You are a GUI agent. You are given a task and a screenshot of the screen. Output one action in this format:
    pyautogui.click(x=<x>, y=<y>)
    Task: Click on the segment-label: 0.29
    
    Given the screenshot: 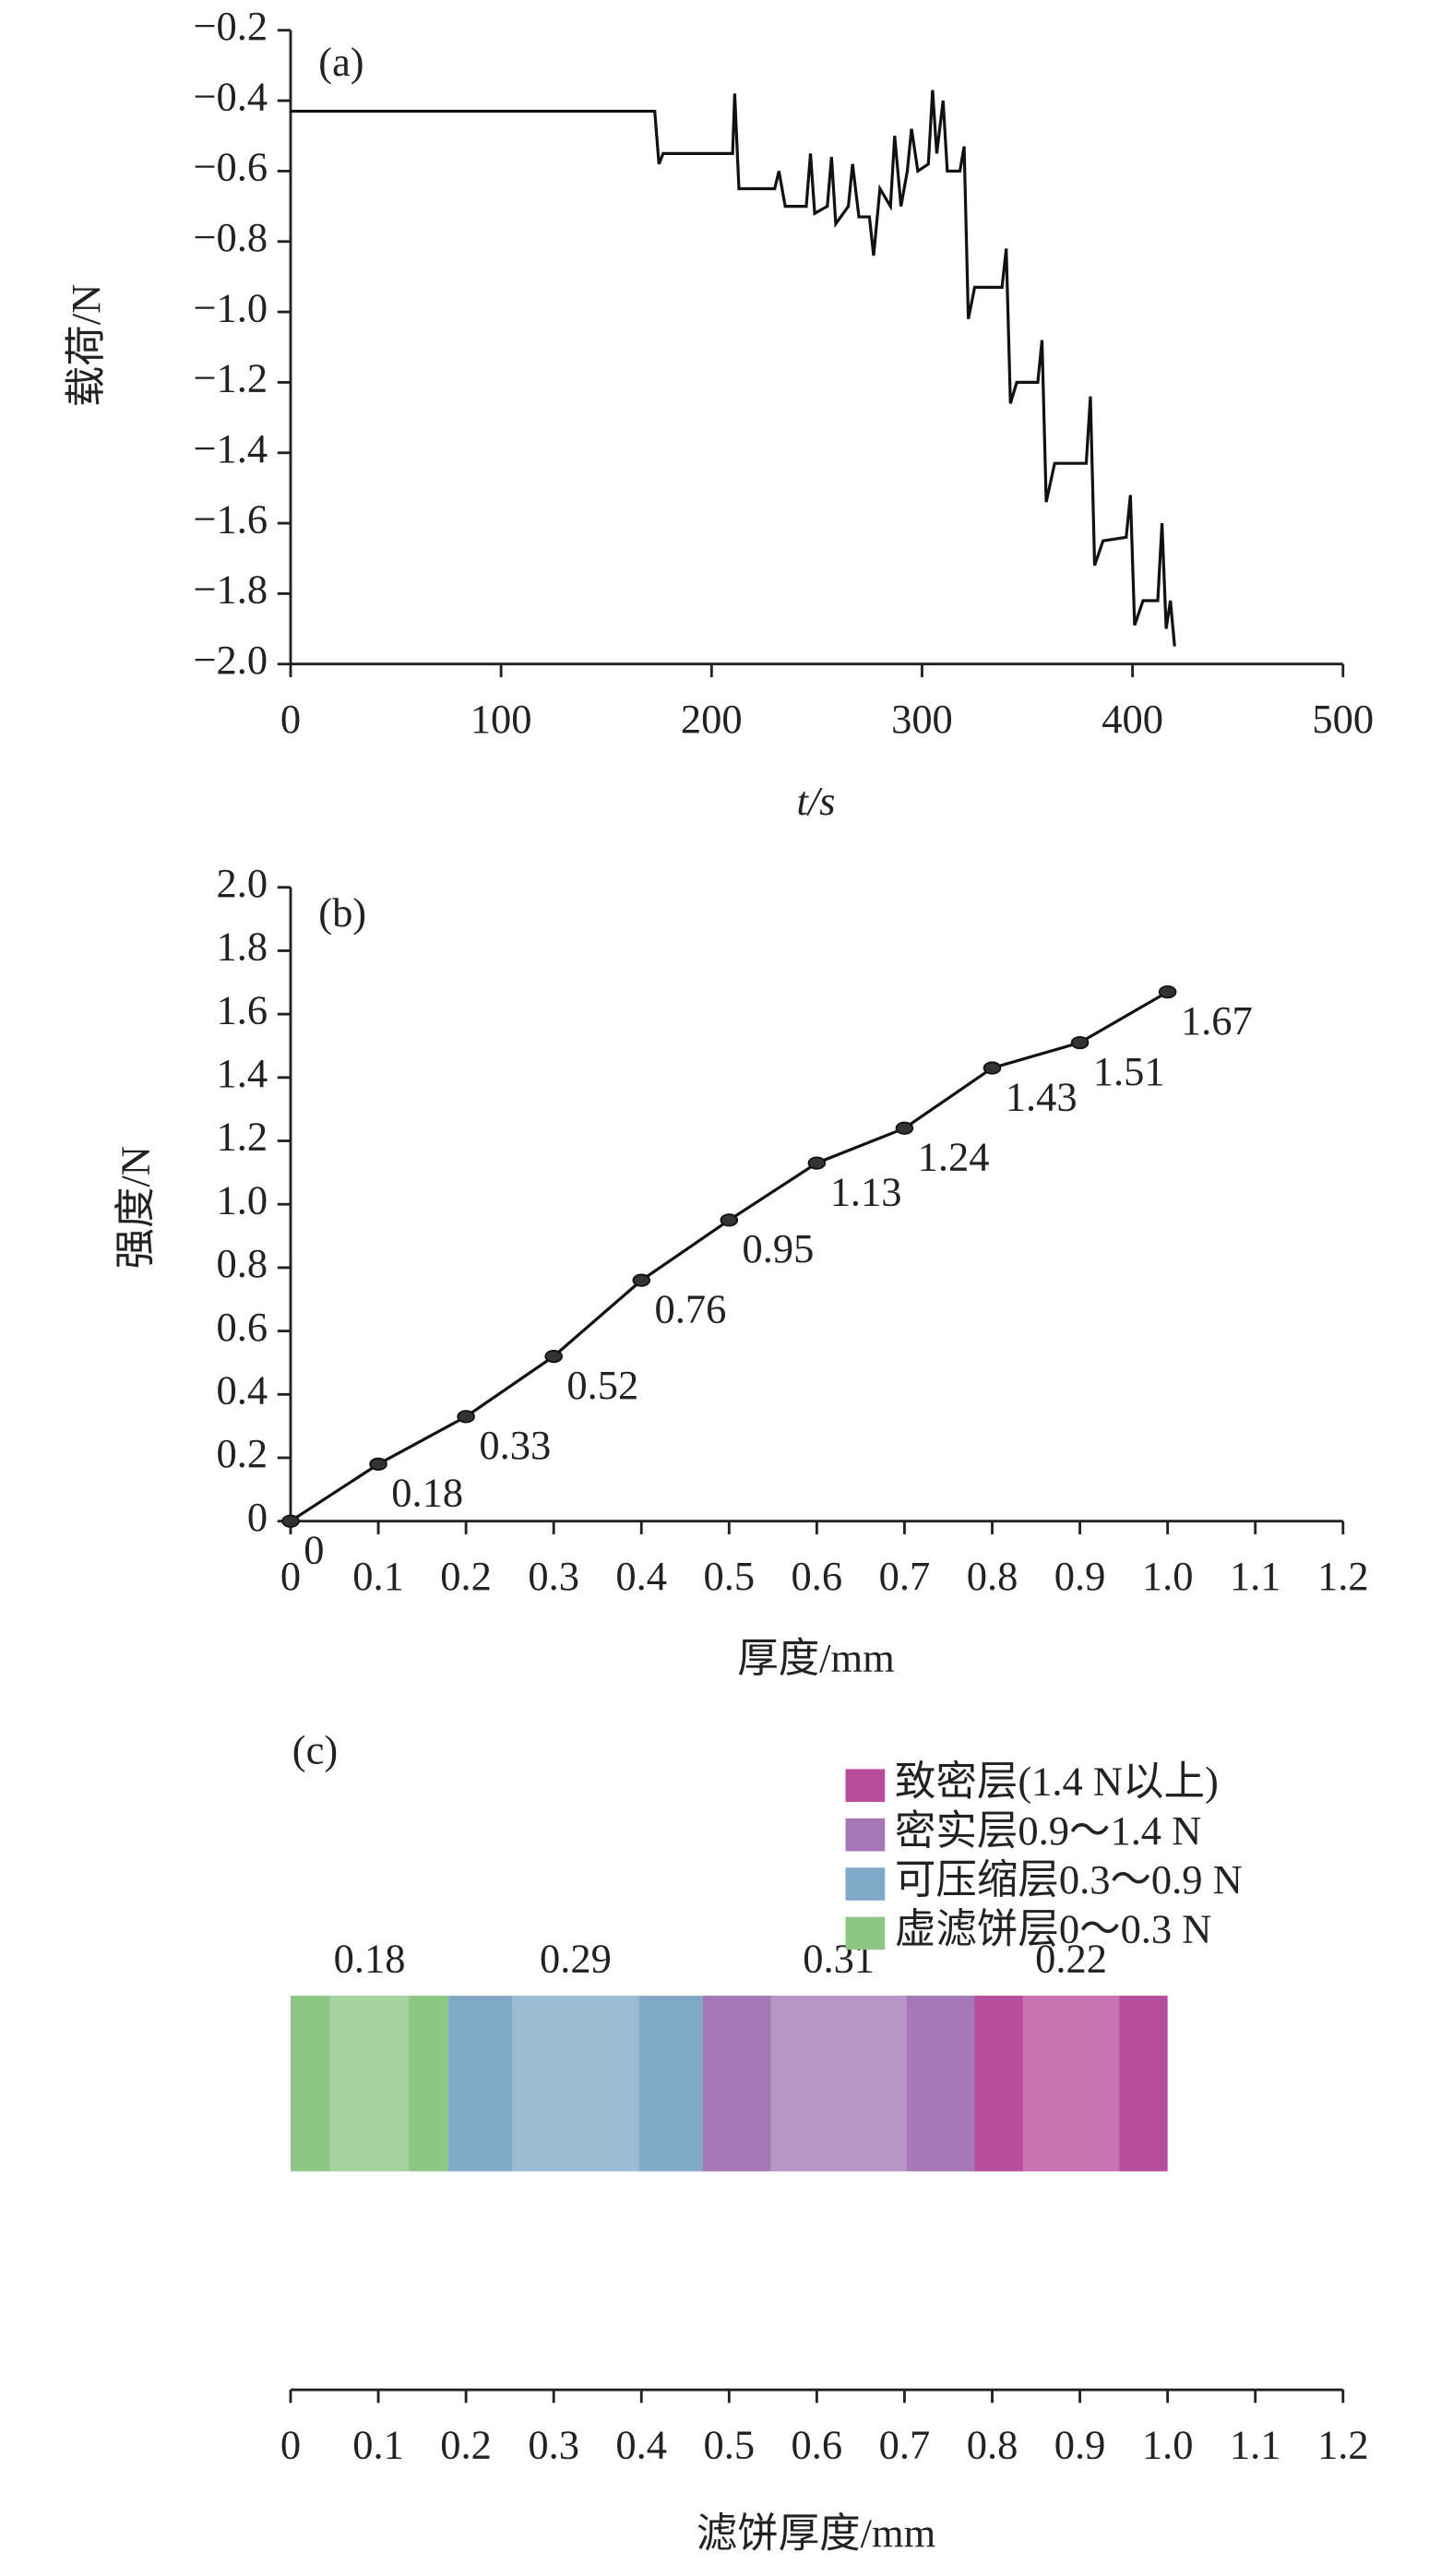 What is the action you would take?
    pyautogui.click(x=576, y=1959)
    